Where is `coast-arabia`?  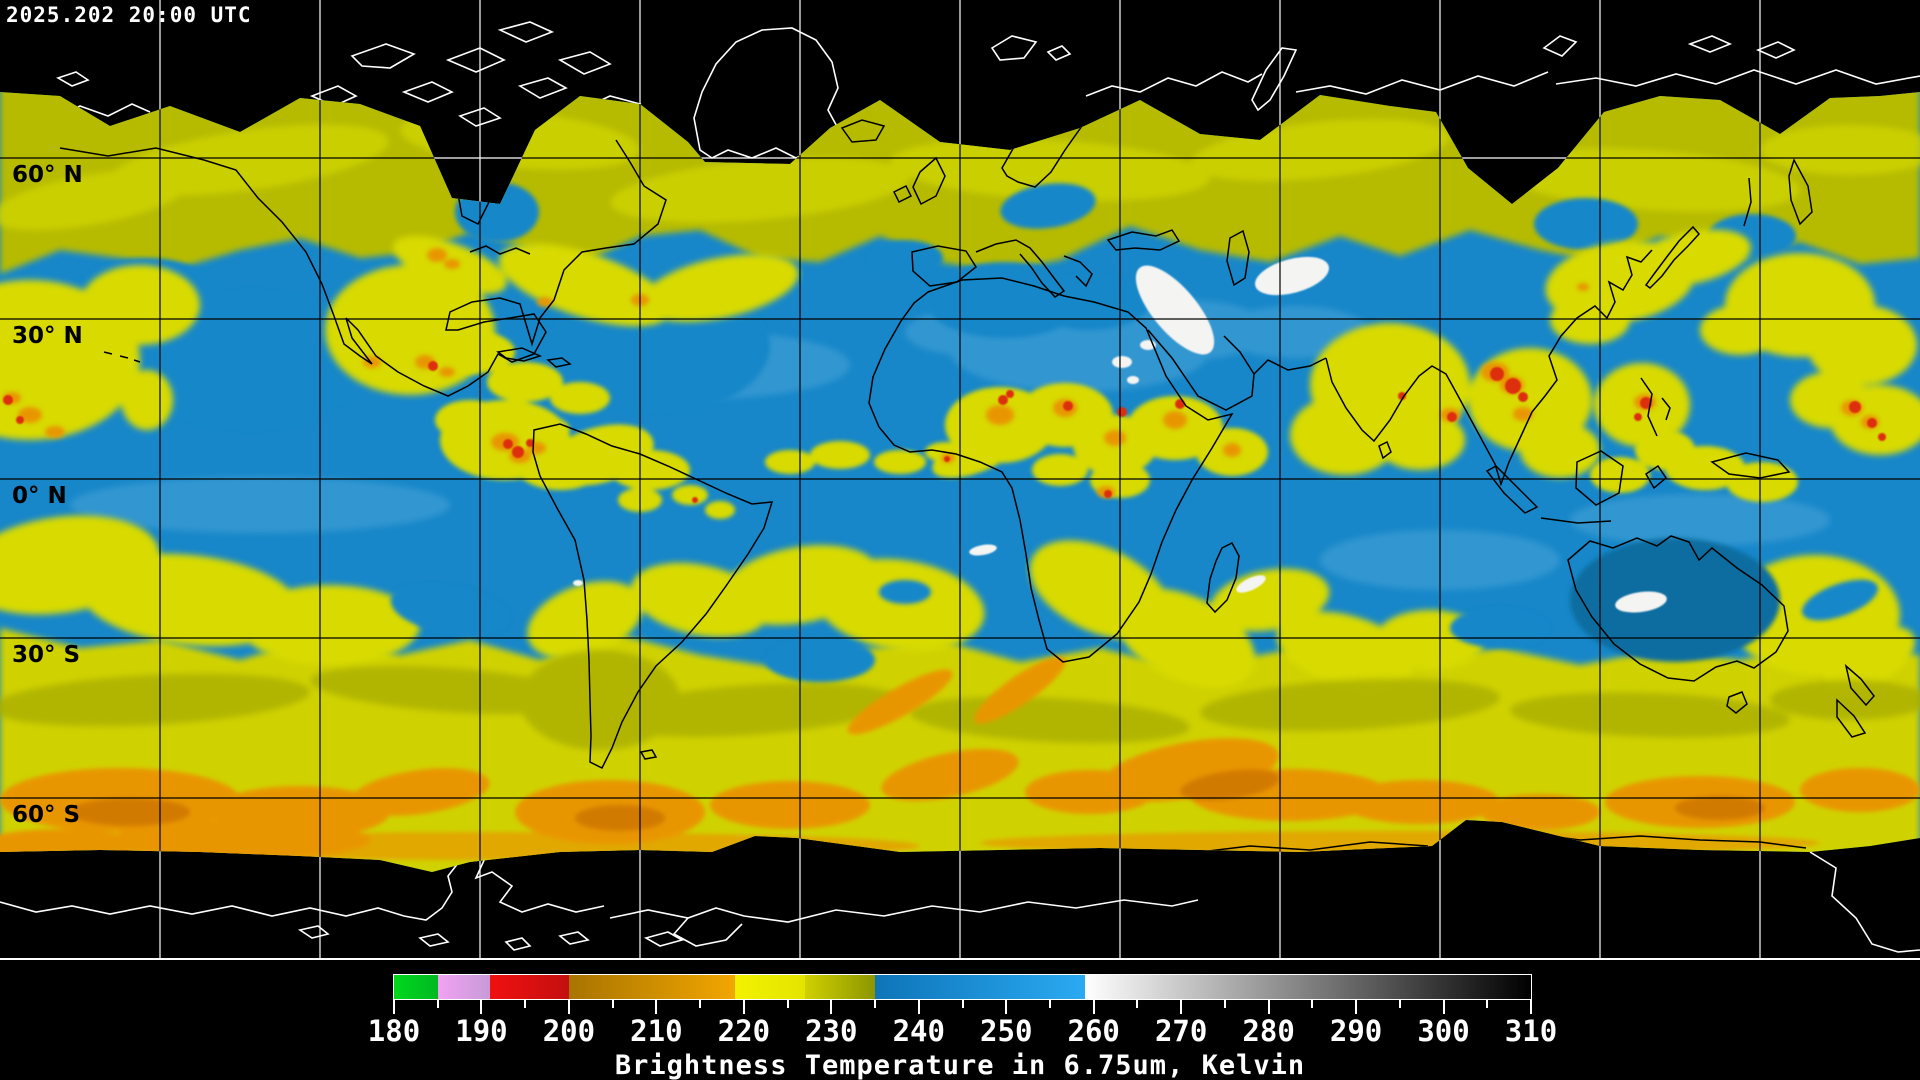 coast-arabia is located at coordinates (1201, 370).